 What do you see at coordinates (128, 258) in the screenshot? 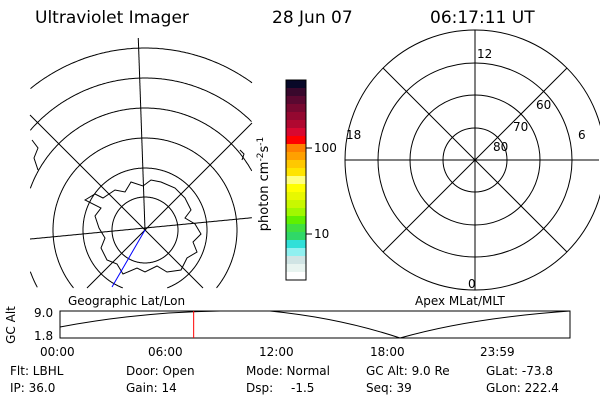
I see `satellite-track` at bounding box center [128, 258].